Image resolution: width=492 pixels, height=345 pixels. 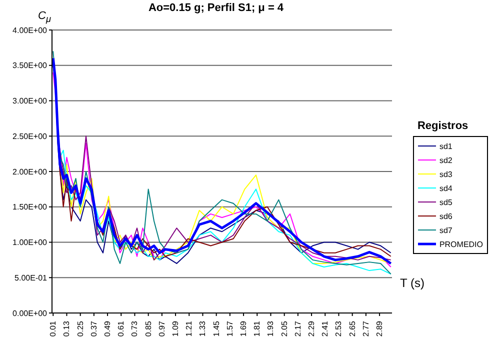 What do you see at coordinates (93, 328) in the screenshot?
I see `x-tick-label: 0.37` at bounding box center [93, 328].